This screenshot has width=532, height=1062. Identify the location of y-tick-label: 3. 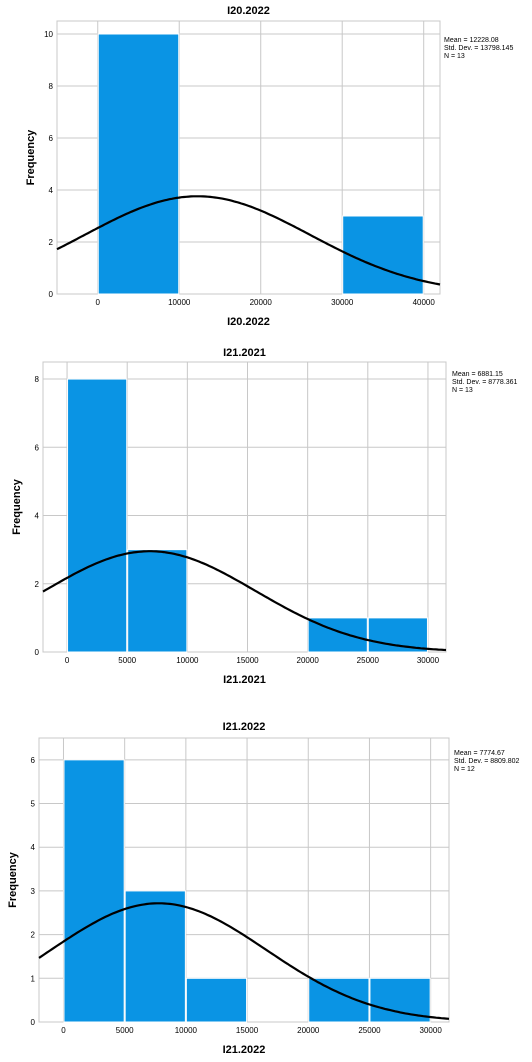
(33, 891).